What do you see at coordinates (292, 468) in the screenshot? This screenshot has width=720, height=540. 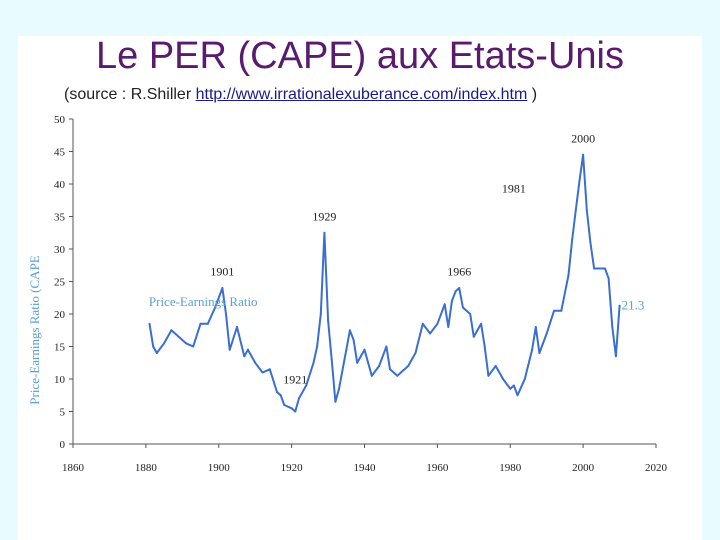 I see `x-tick-label: 1920` at bounding box center [292, 468].